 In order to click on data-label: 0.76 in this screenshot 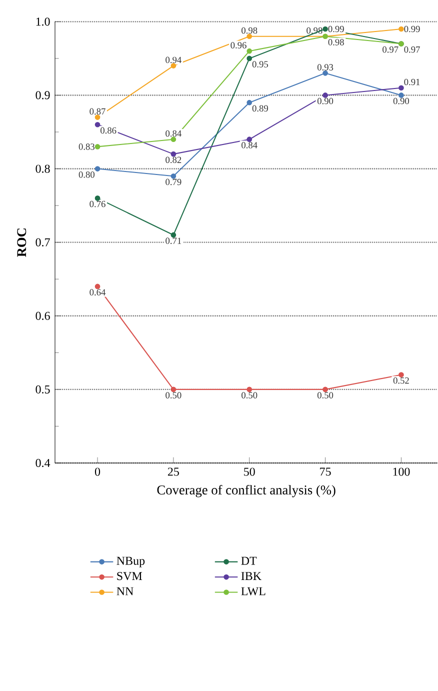, I will do `click(98, 204)`.